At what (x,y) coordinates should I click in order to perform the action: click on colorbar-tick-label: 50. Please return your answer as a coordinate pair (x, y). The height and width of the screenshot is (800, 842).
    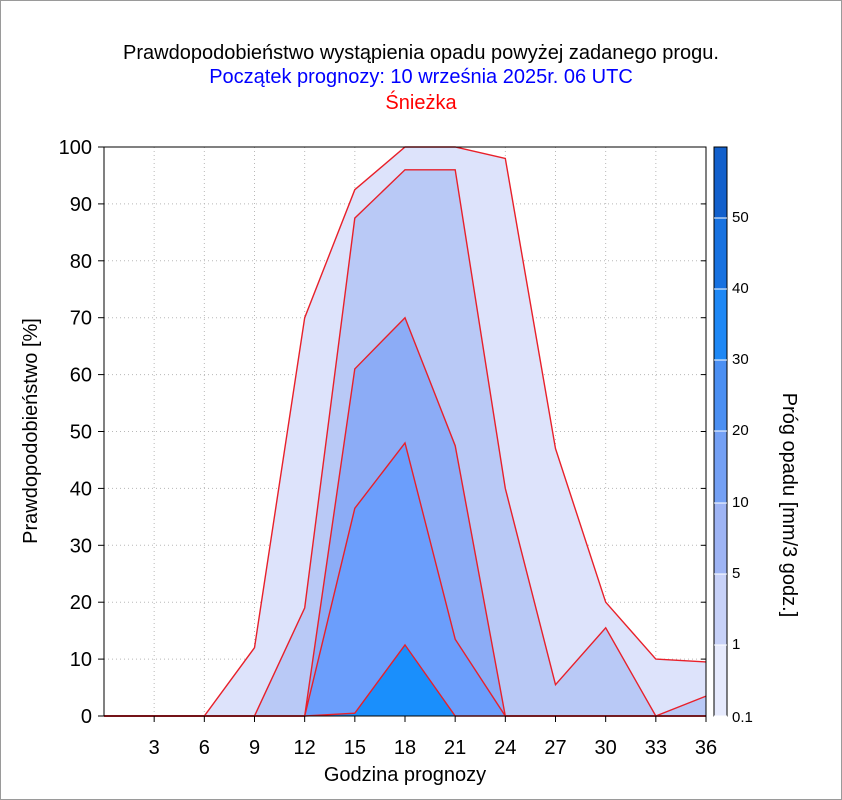
    Looking at the image, I should click on (740, 217).